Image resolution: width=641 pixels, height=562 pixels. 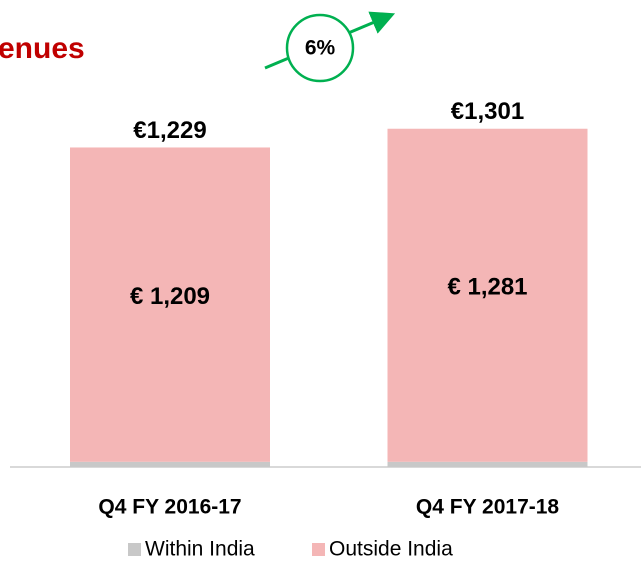 I want to click on annotation: 6%, so click(x=320, y=48).